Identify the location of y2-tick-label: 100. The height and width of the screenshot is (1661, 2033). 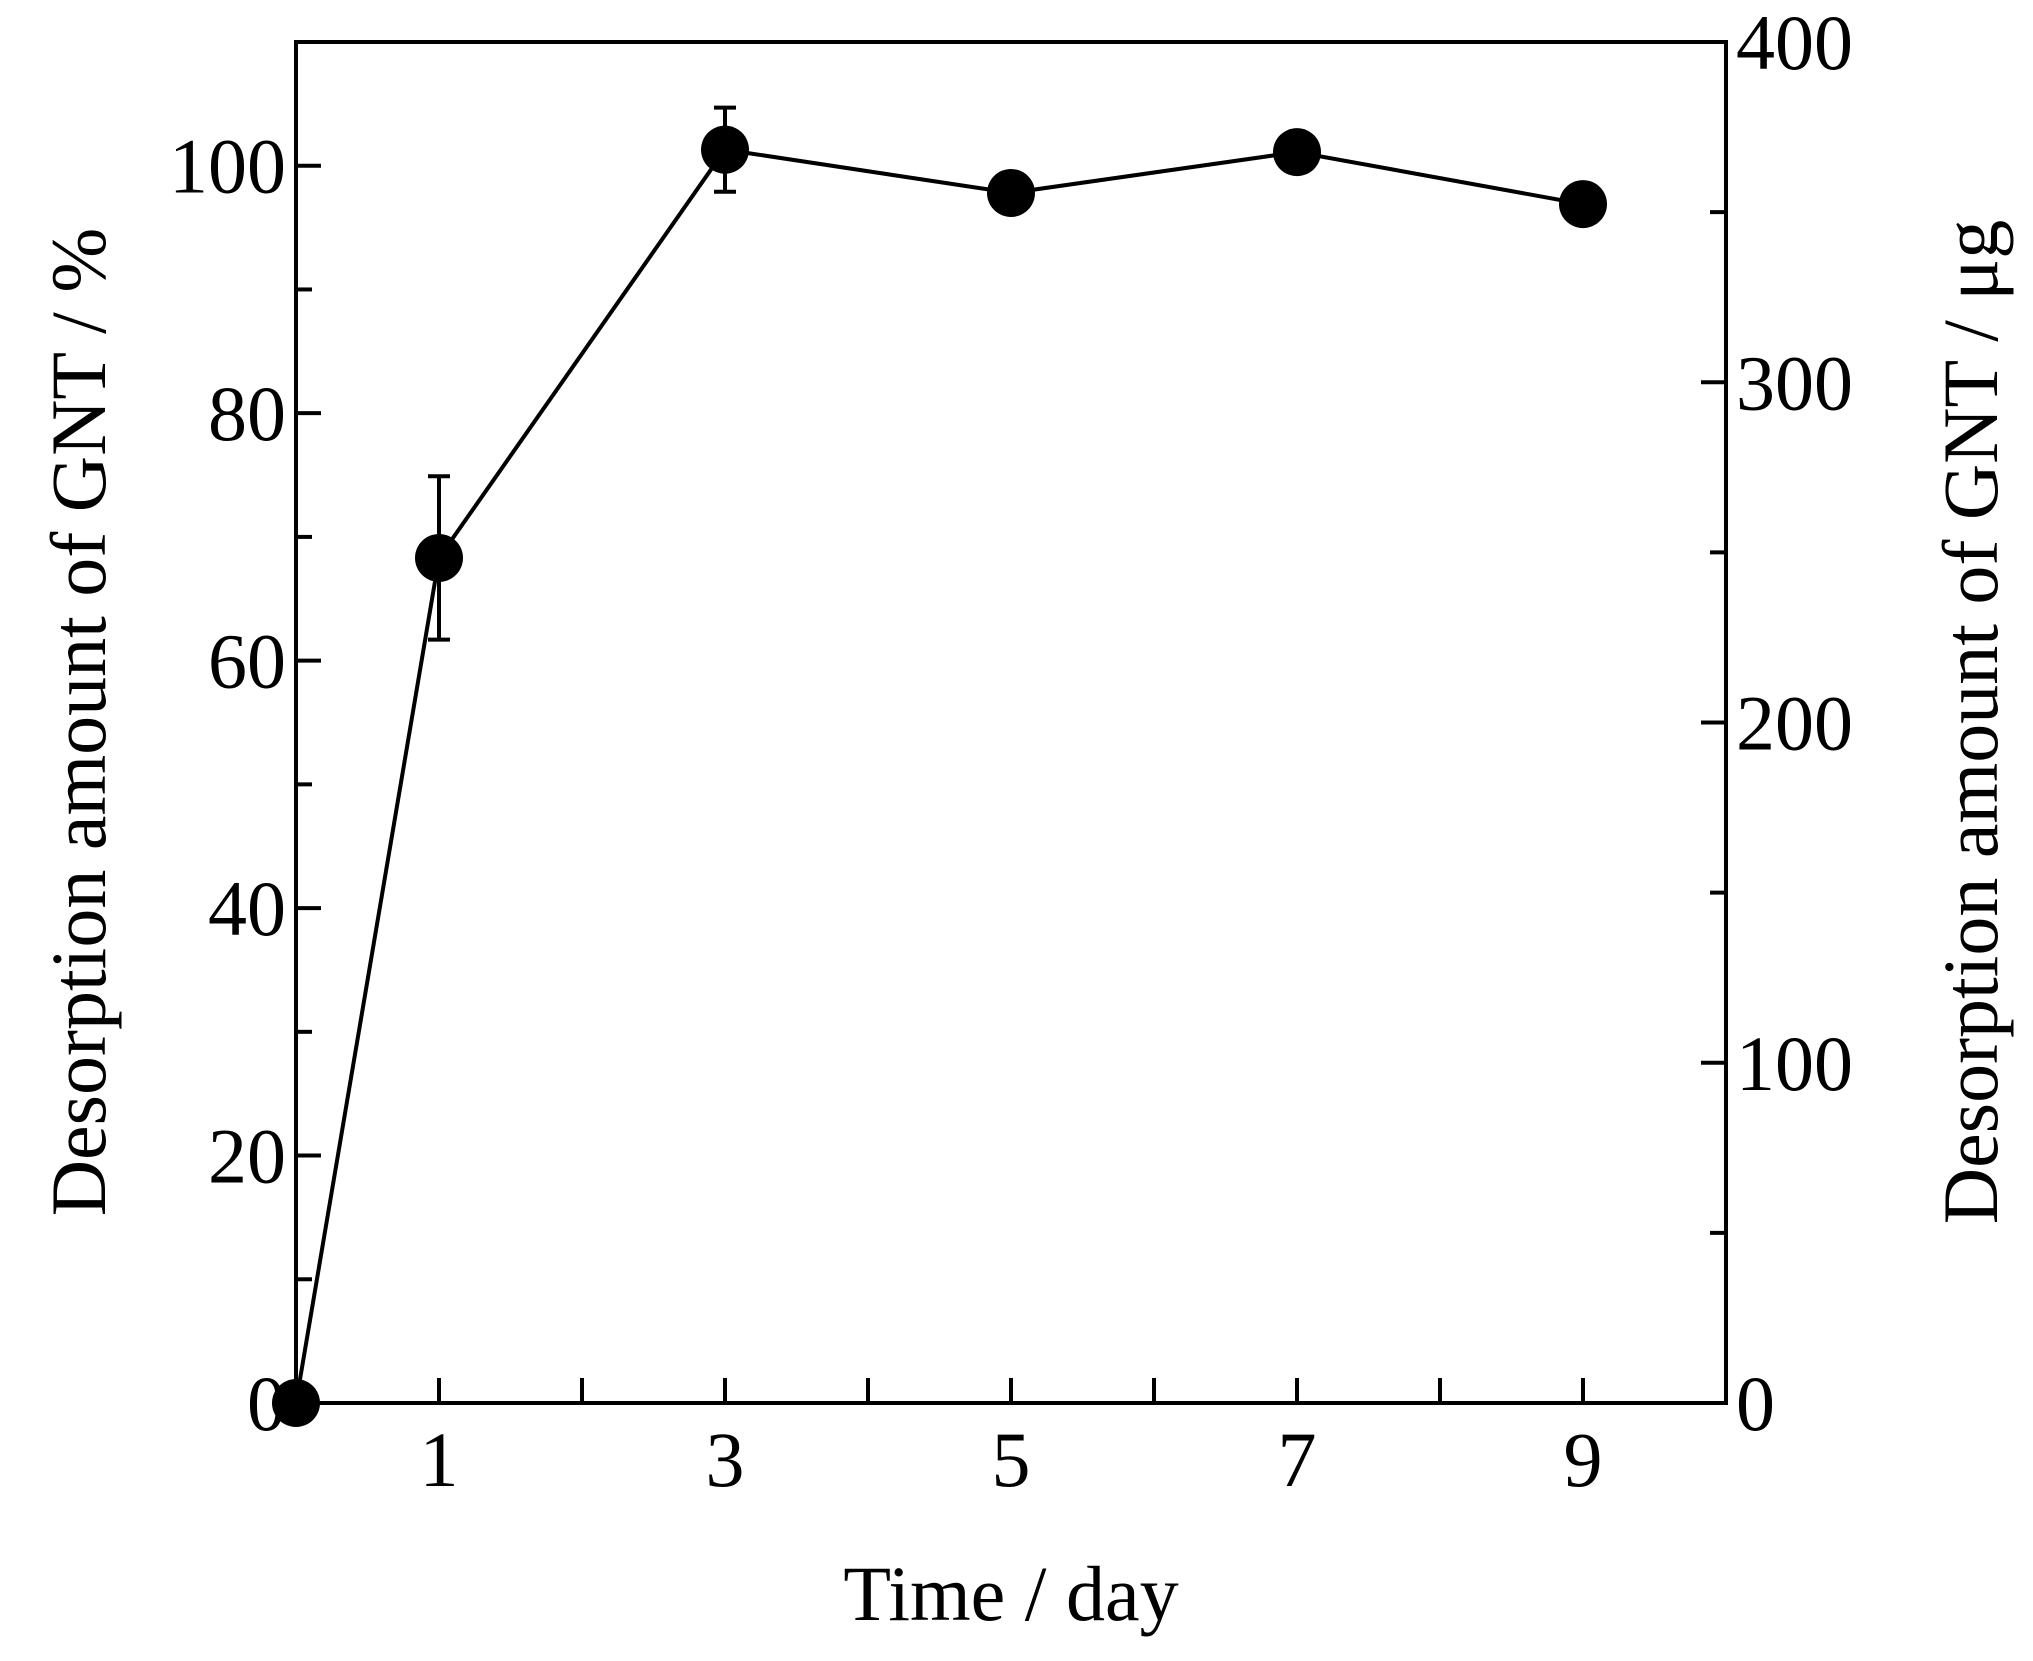
(1794, 1063).